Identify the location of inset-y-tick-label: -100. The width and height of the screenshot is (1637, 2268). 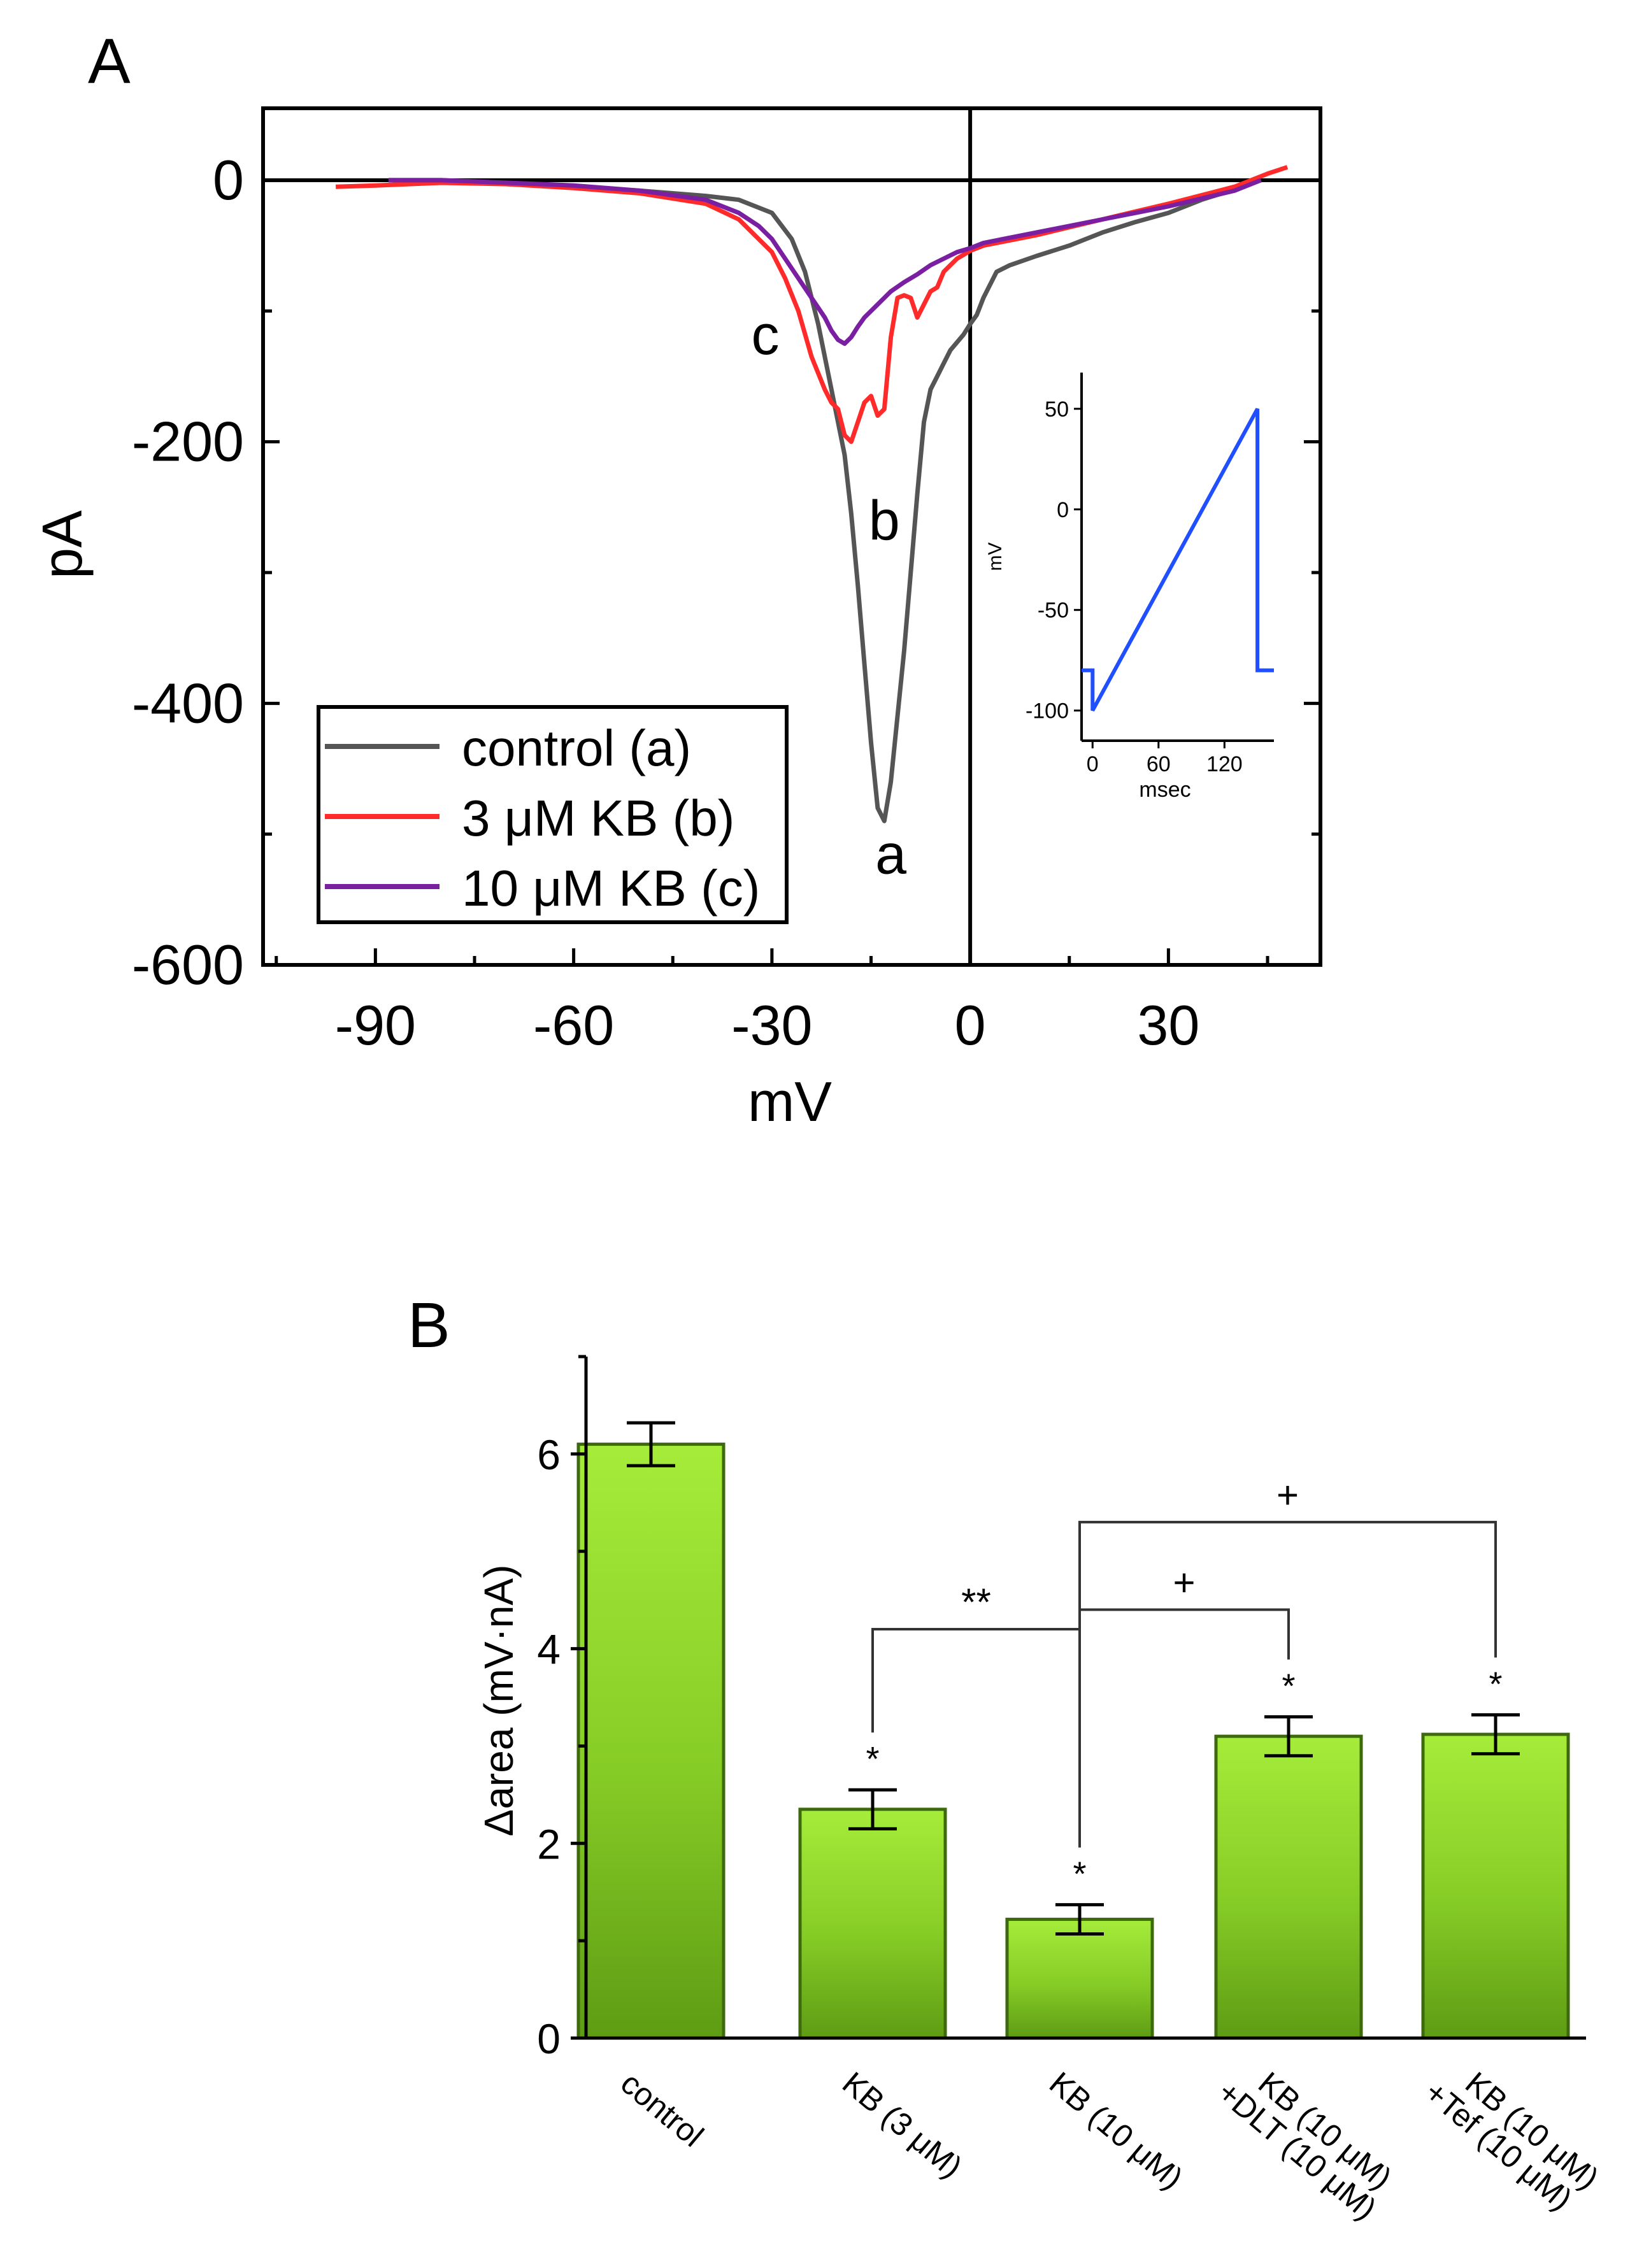
(1047, 711).